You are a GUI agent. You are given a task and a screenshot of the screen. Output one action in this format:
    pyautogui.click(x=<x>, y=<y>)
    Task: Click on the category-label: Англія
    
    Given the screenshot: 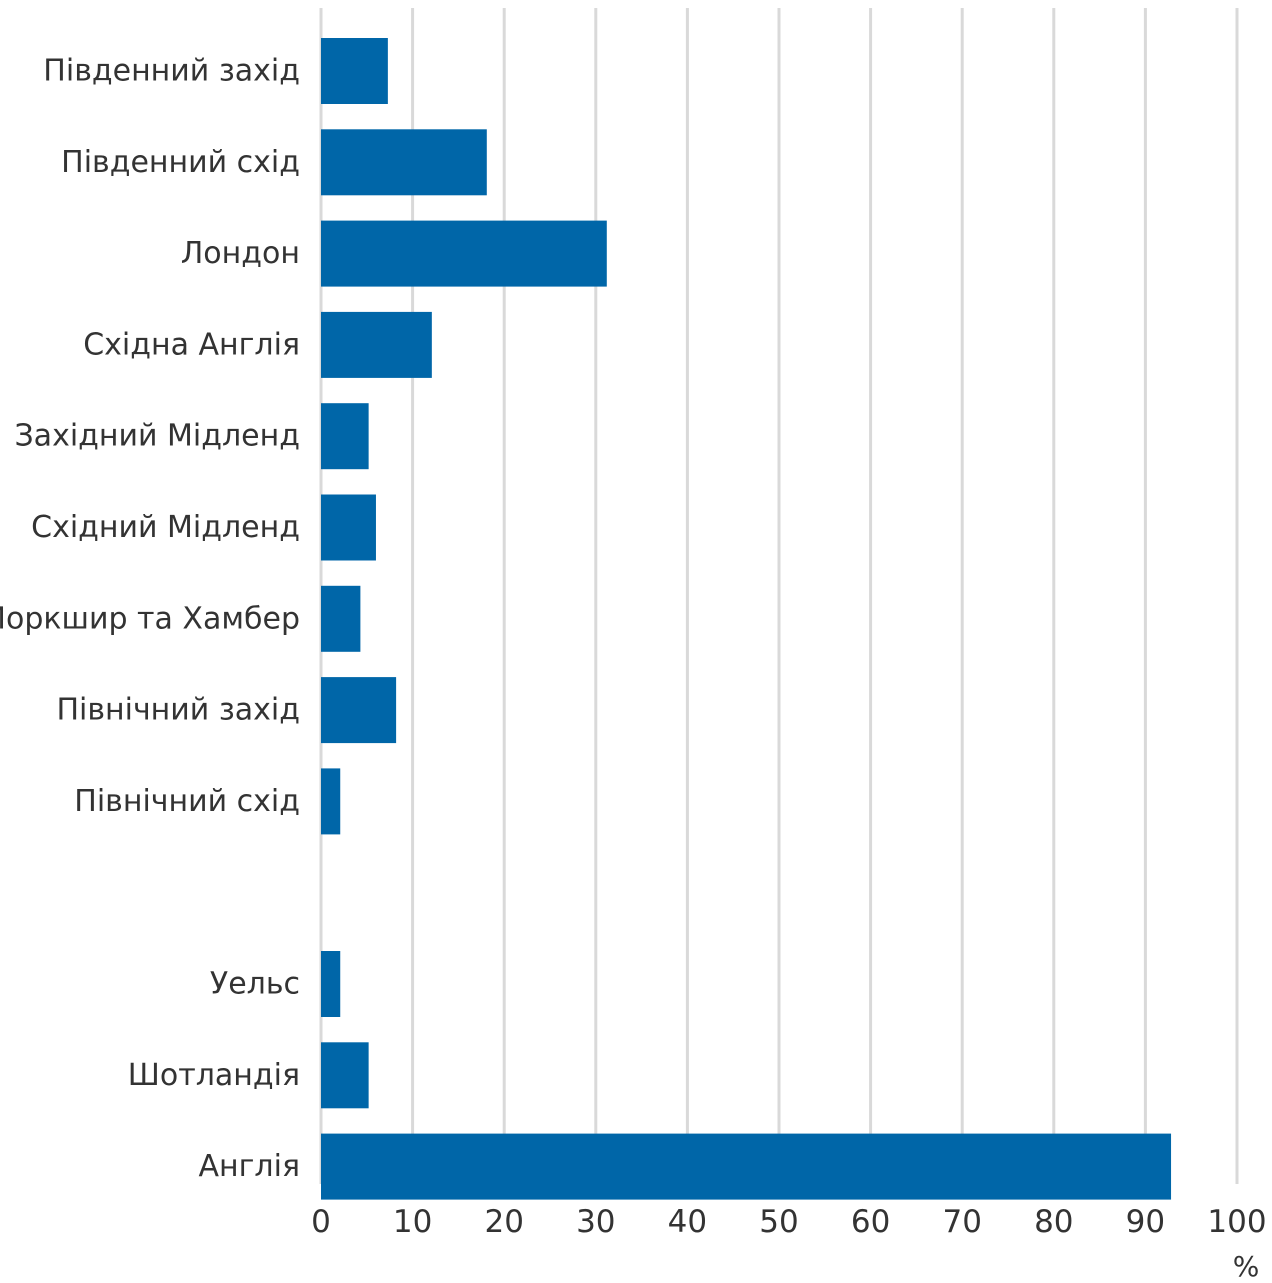 What is the action you would take?
    pyautogui.click(x=249, y=1166)
    